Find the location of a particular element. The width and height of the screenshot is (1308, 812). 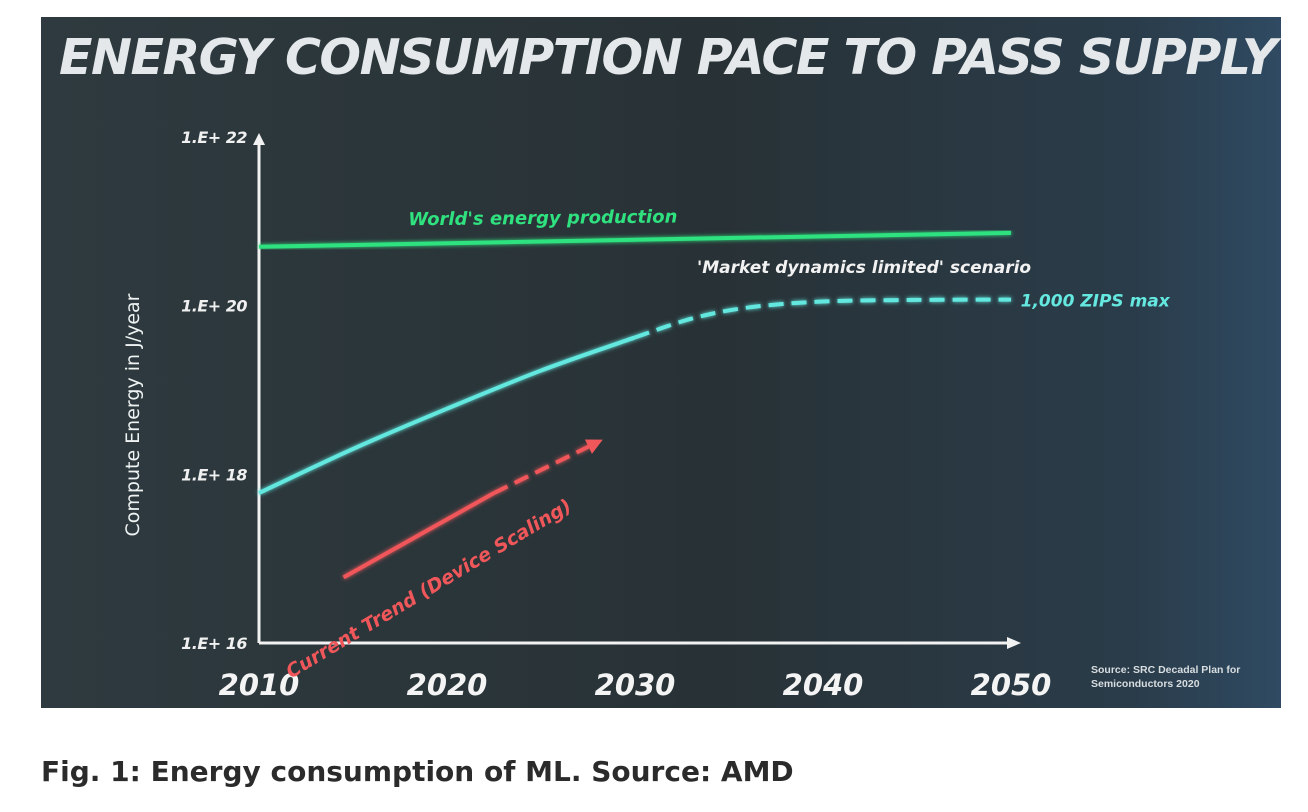

y-tick-label: 1.E+ 18 is located at coordinates (214, 474).